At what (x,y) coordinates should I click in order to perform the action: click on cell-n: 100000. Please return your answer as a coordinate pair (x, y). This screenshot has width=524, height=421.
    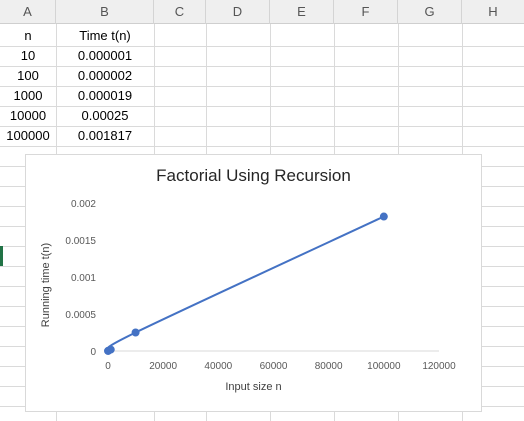
    Looking at the image, I should click on (28, 135).